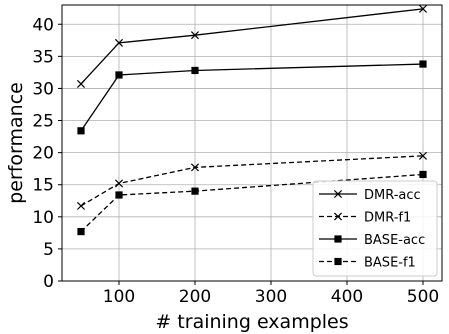  What do you see at coordinates (119, 297) in the screenshot?
I see `x-tick-label: 100` at bounding box center [119, 297].